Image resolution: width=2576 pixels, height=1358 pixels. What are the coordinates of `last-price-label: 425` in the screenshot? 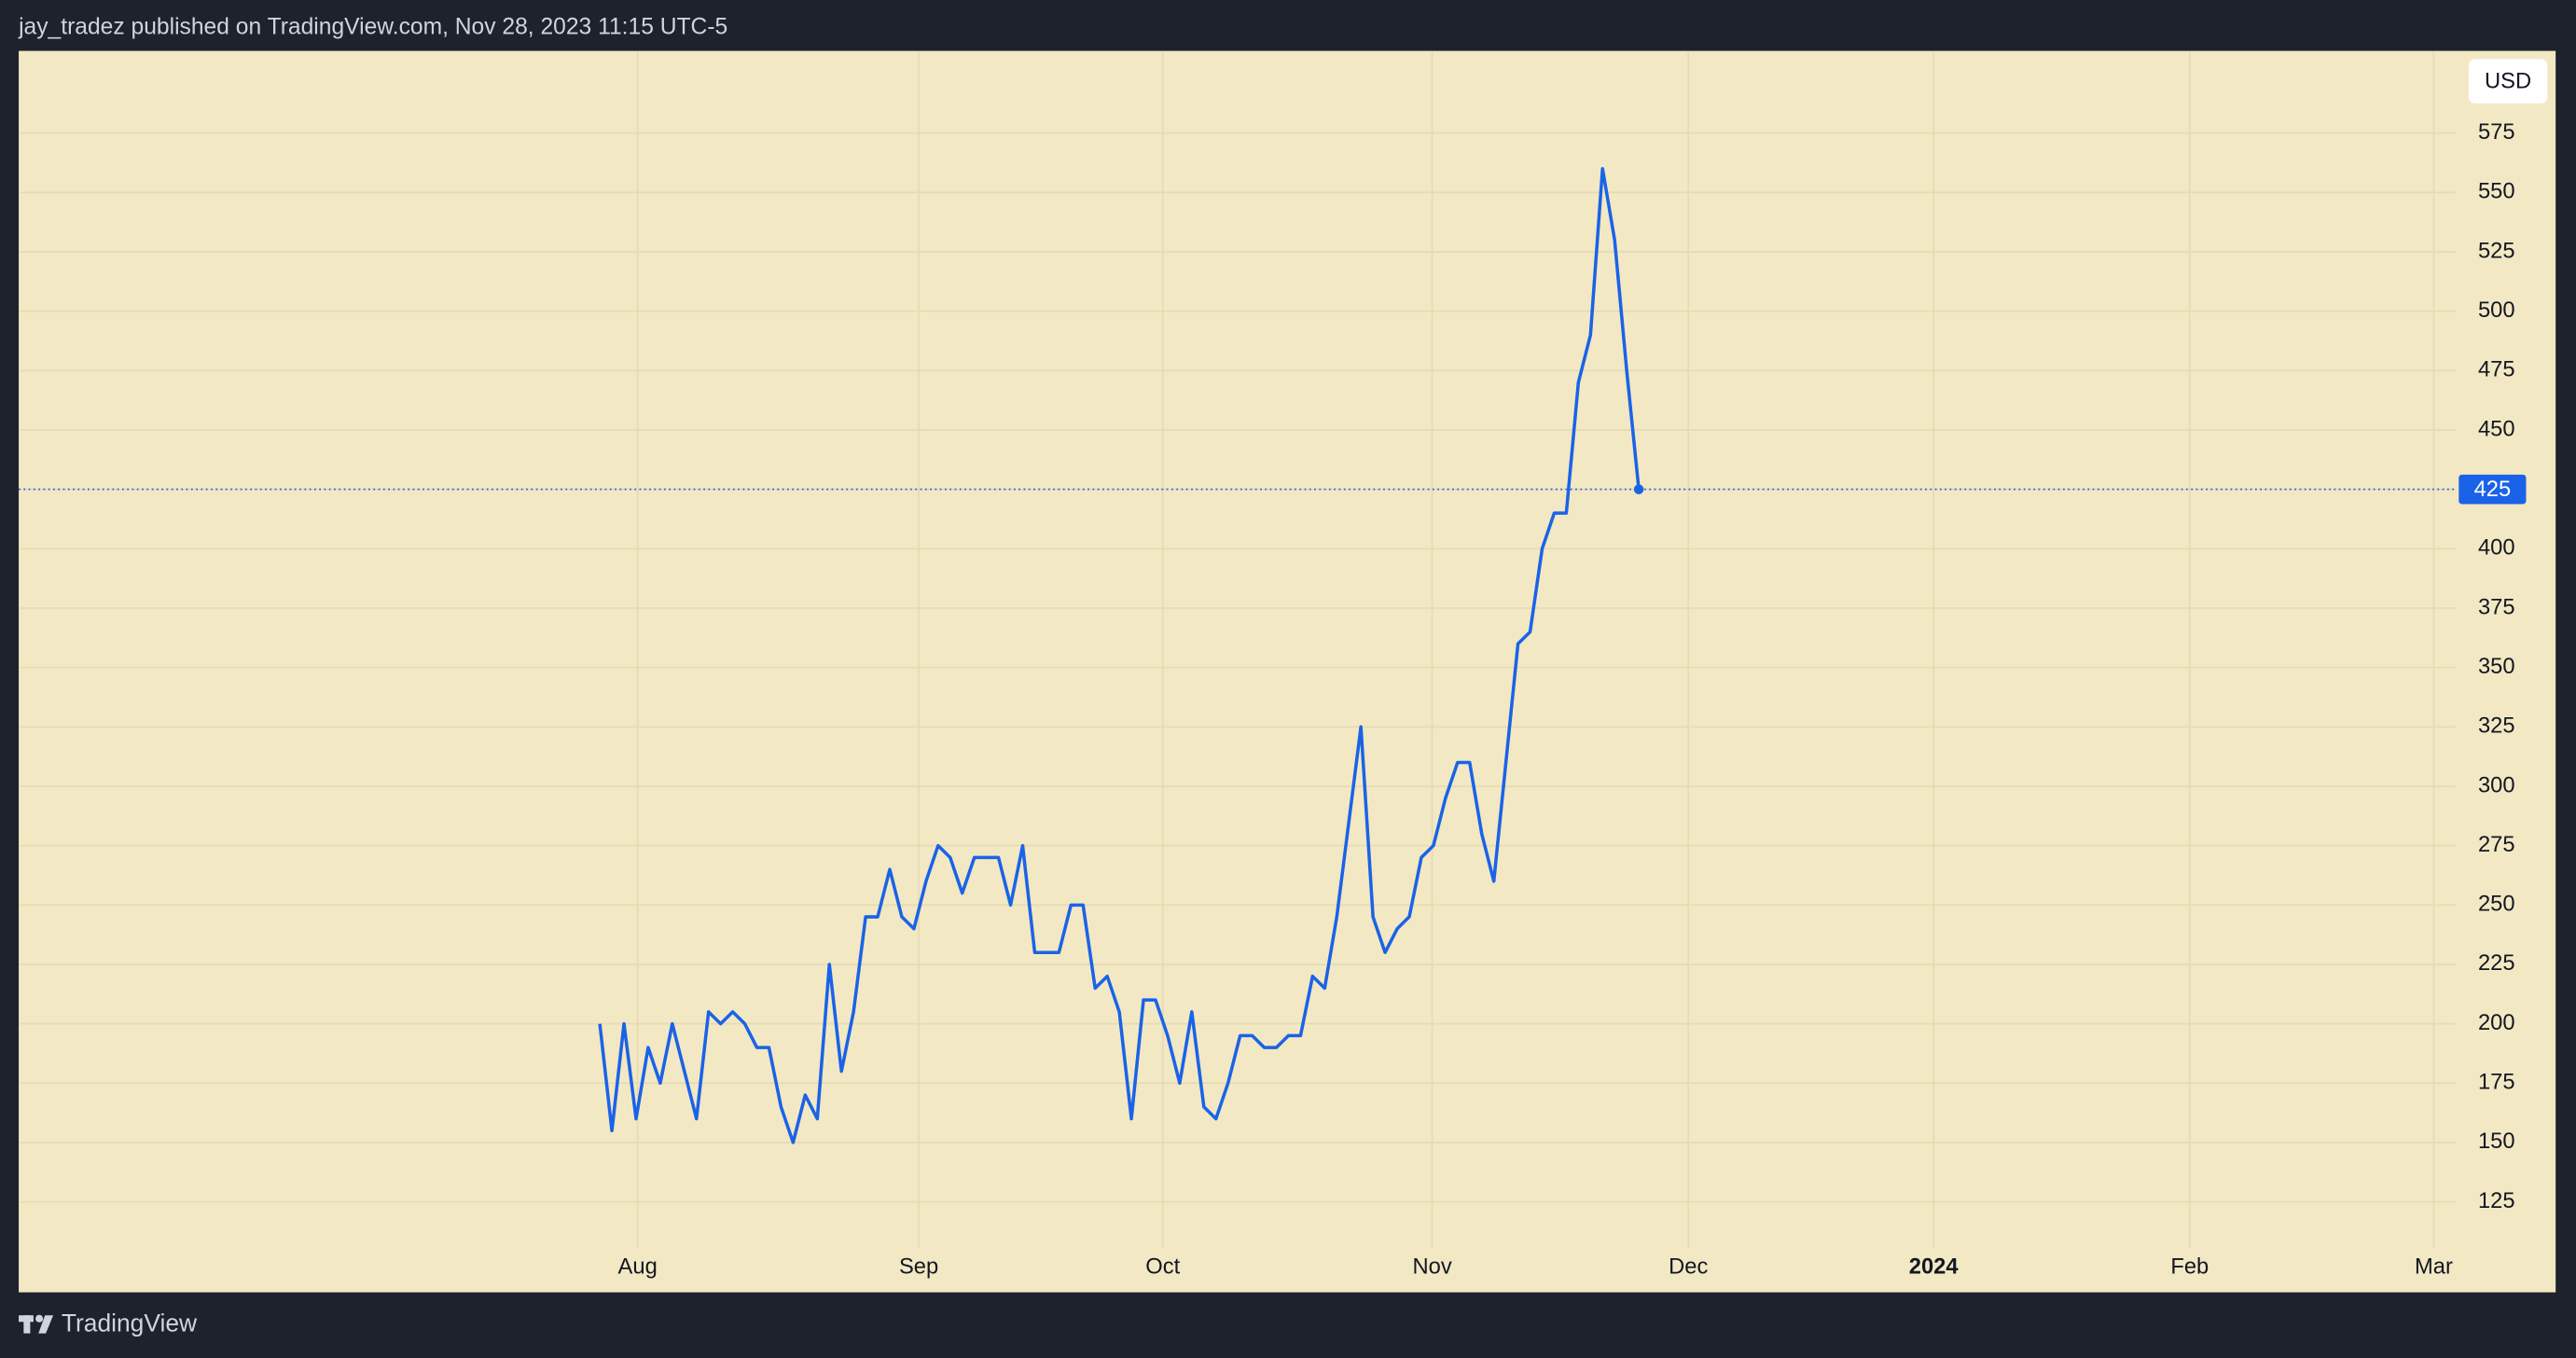 It's located at (2493, 489).